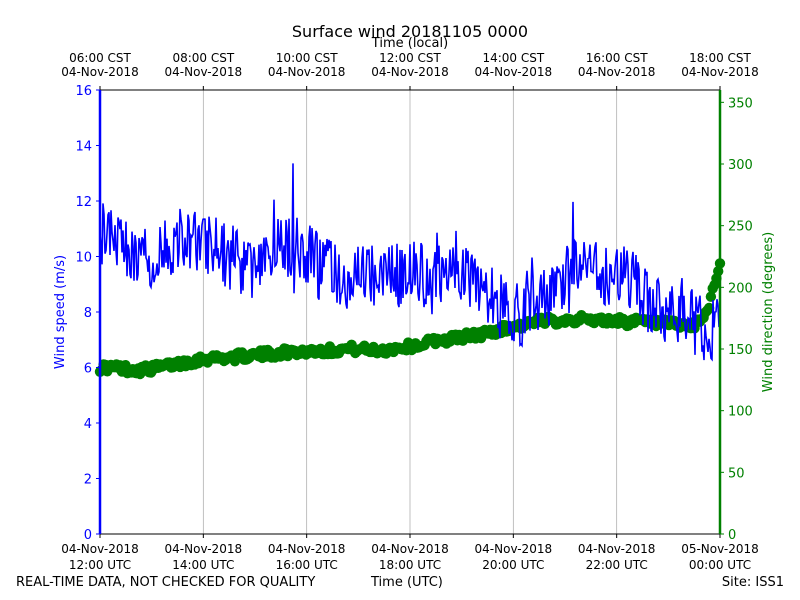 This screenshot has width=800, height=600. What do you see at coordinates (513, 565) in the screenshot?
I see `bottom-tick-time: 20:00 UTC` at bounding box center [513, 565].